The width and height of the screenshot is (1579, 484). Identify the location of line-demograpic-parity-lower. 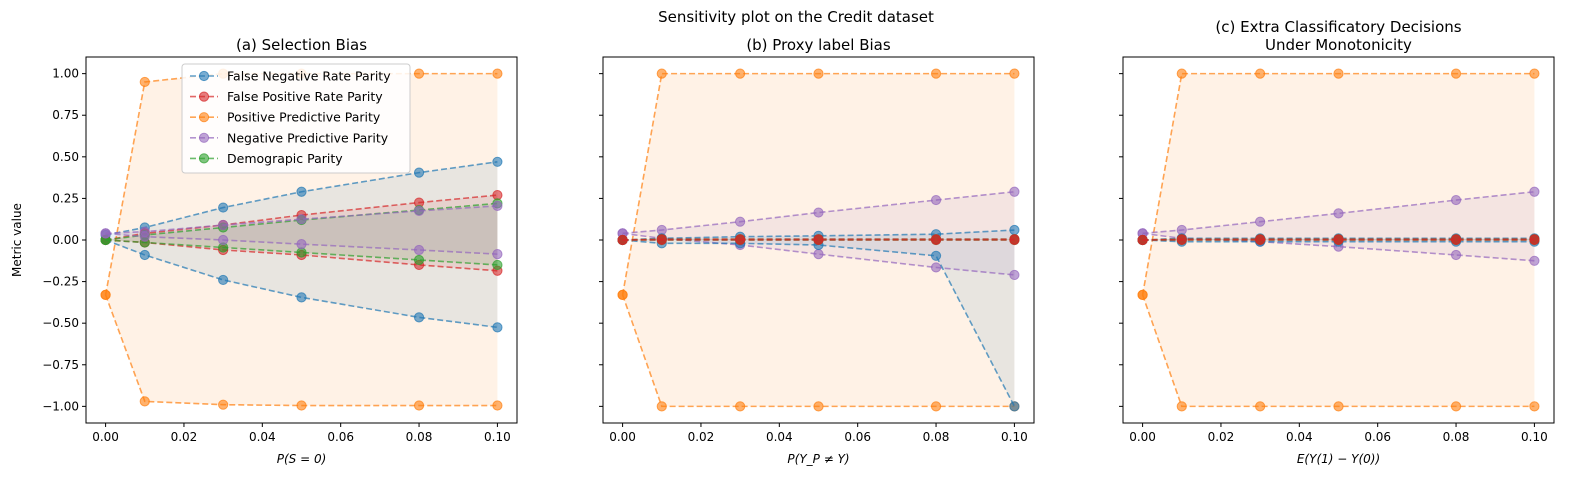
(301, 252).